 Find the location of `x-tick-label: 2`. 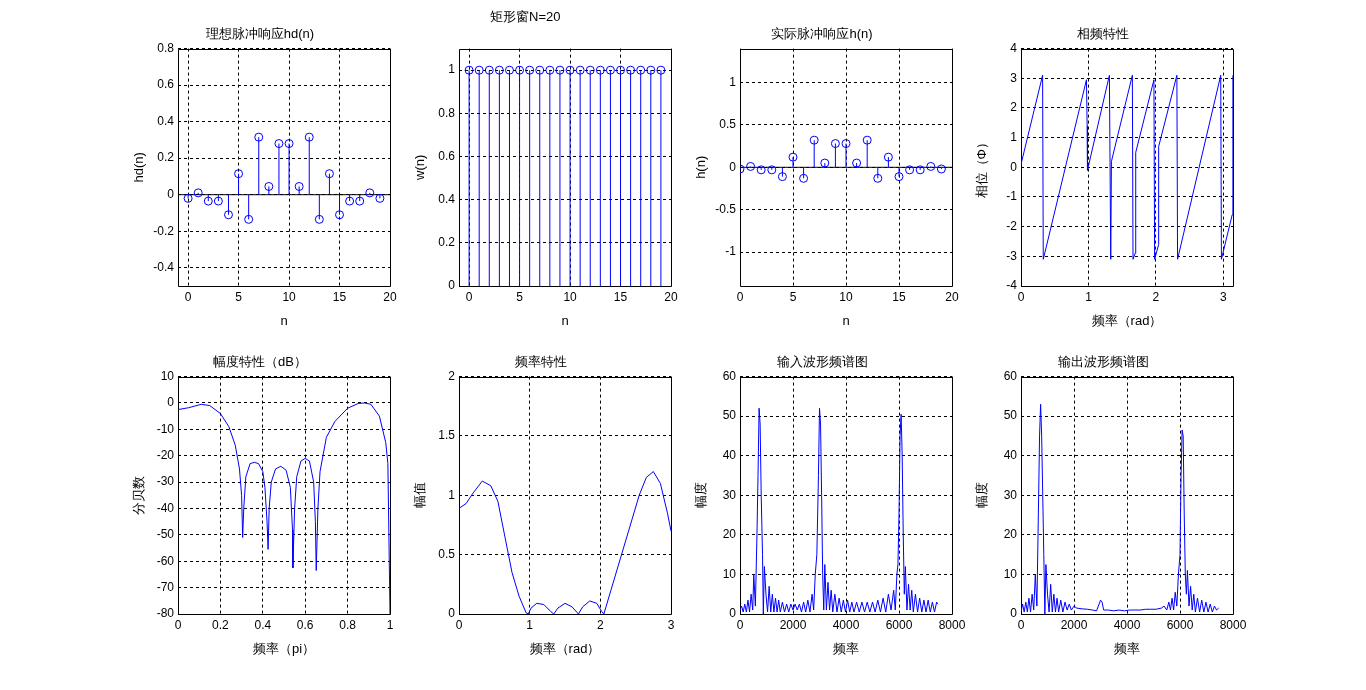

x-tick-label: 2 is located at coordinates (600, 624).